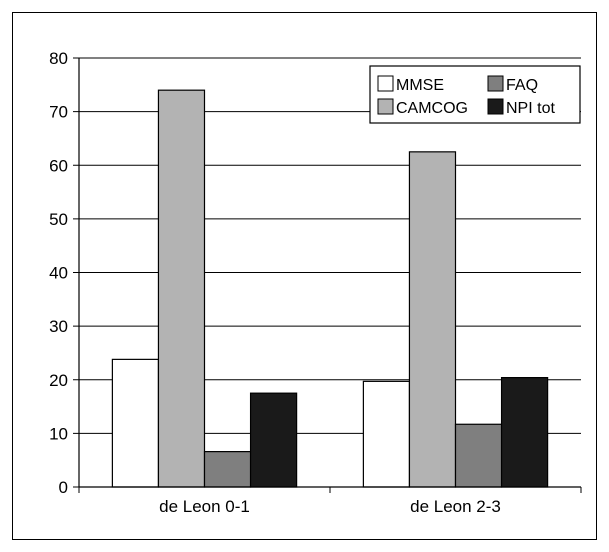  What do you see at coordinates (58, 326) in the screenshot?
I see `y-tick-label: 30` at bounding box center [58, 326].